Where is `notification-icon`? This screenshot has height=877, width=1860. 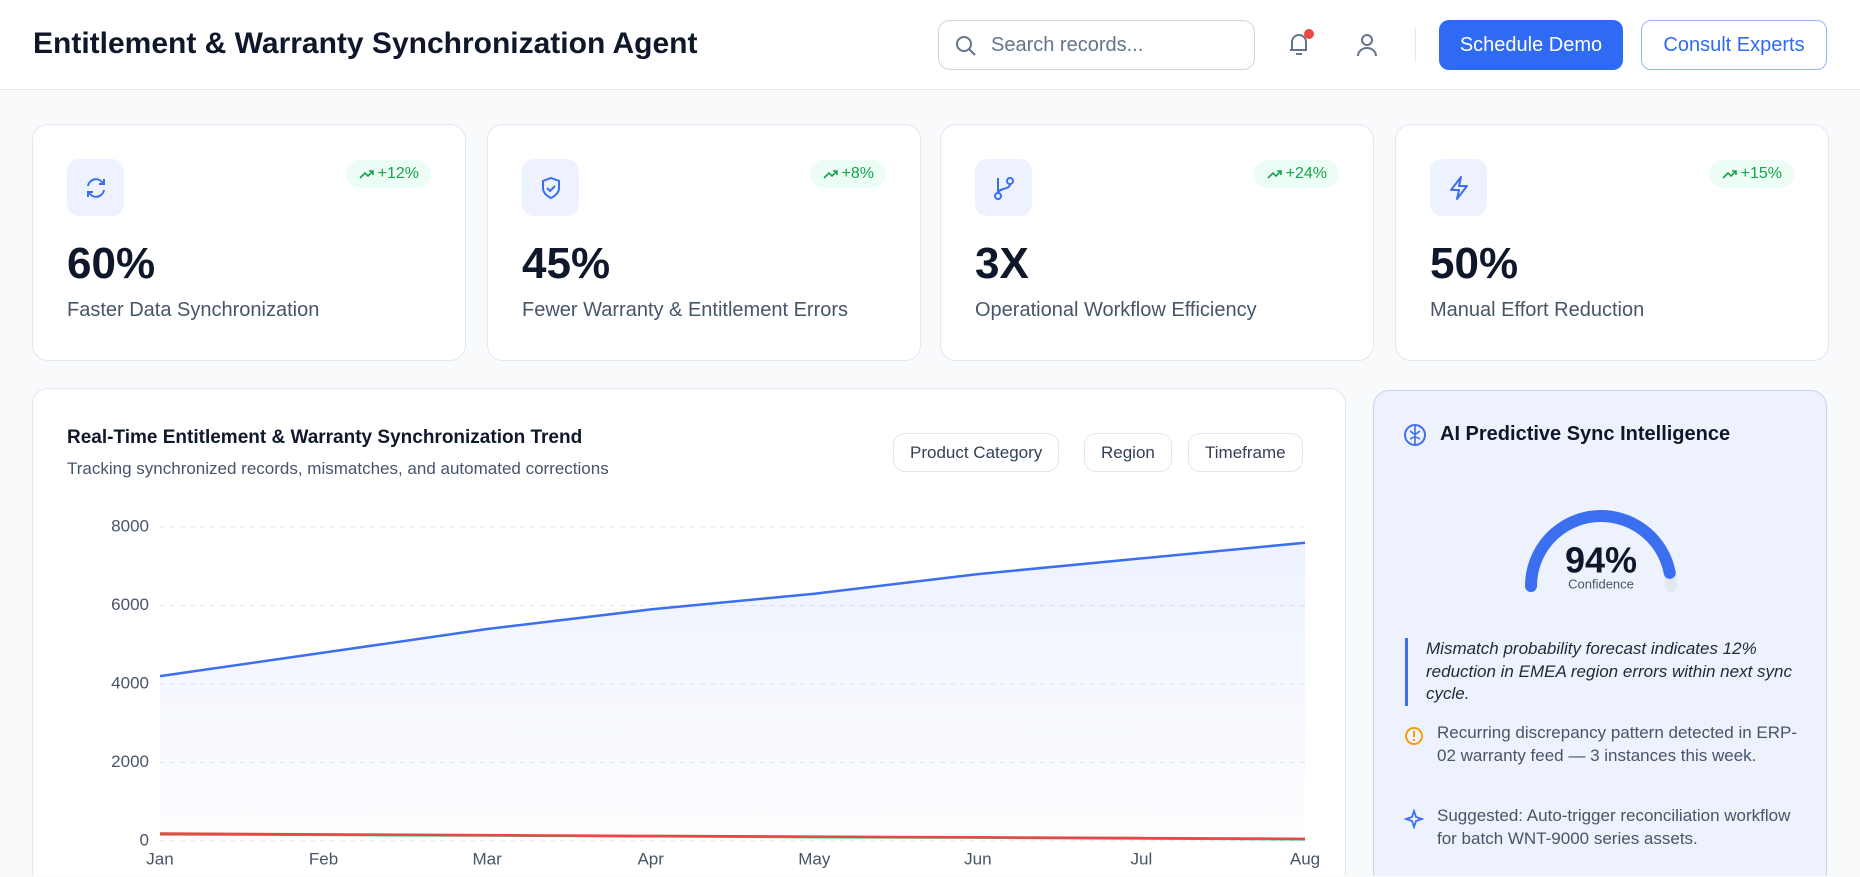 notification-icon is located at coordinates (1300, 44).